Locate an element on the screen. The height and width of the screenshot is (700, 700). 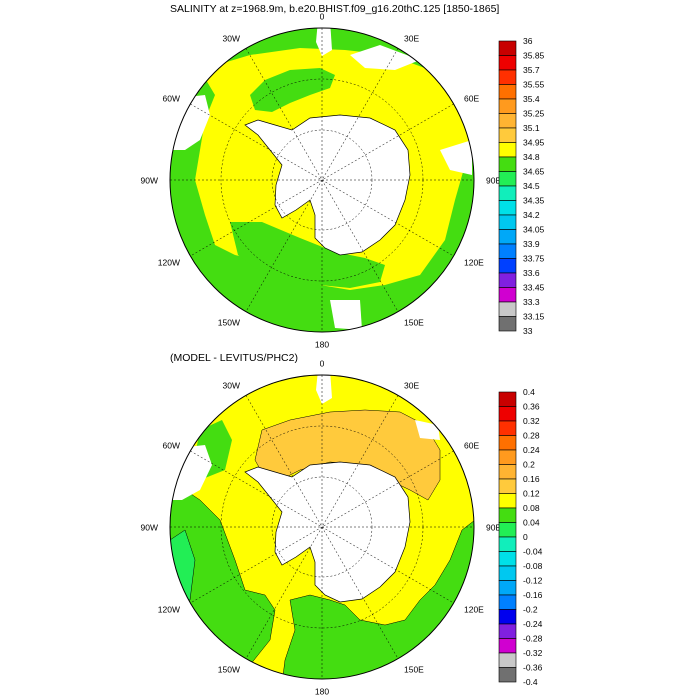
colorbar-level-label: -0.28 is located at coordinates (533, 639).